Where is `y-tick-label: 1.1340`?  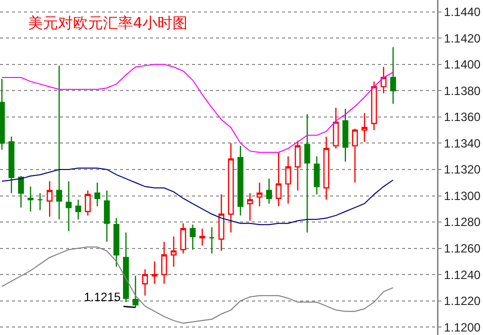
y-tick-label: 1.1340 is located at coordinates (462, 143).